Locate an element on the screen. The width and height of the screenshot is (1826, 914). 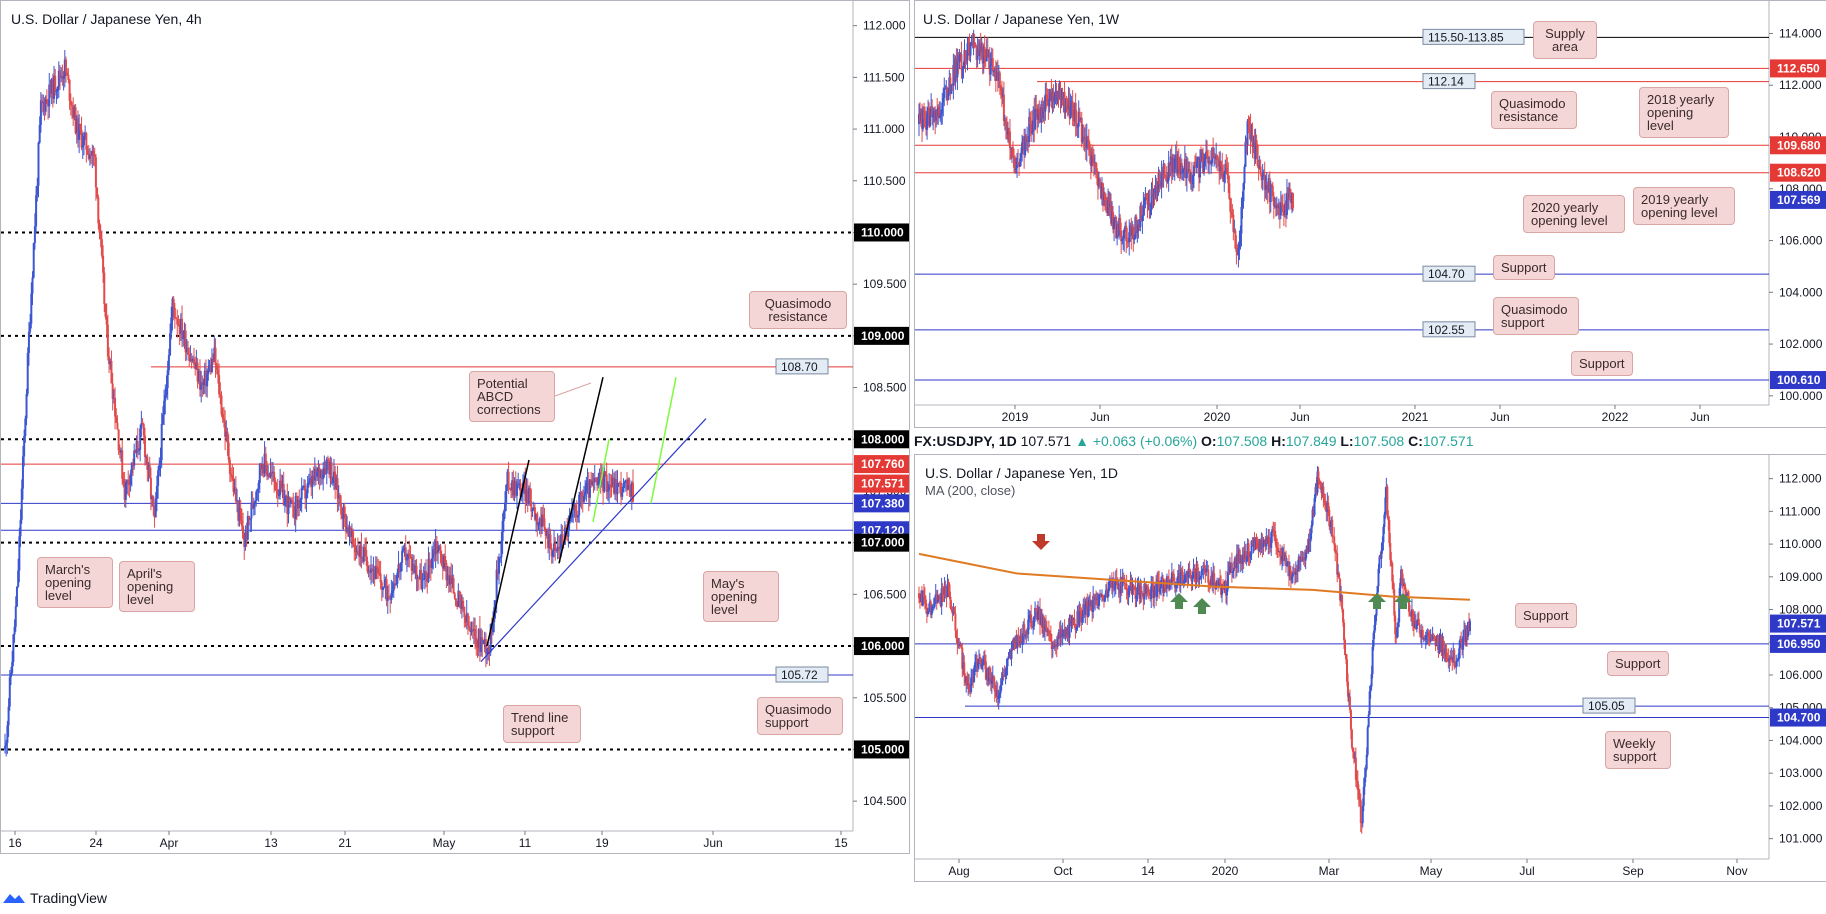
x-tick-label: 13 is located at coordinates (271, 843).